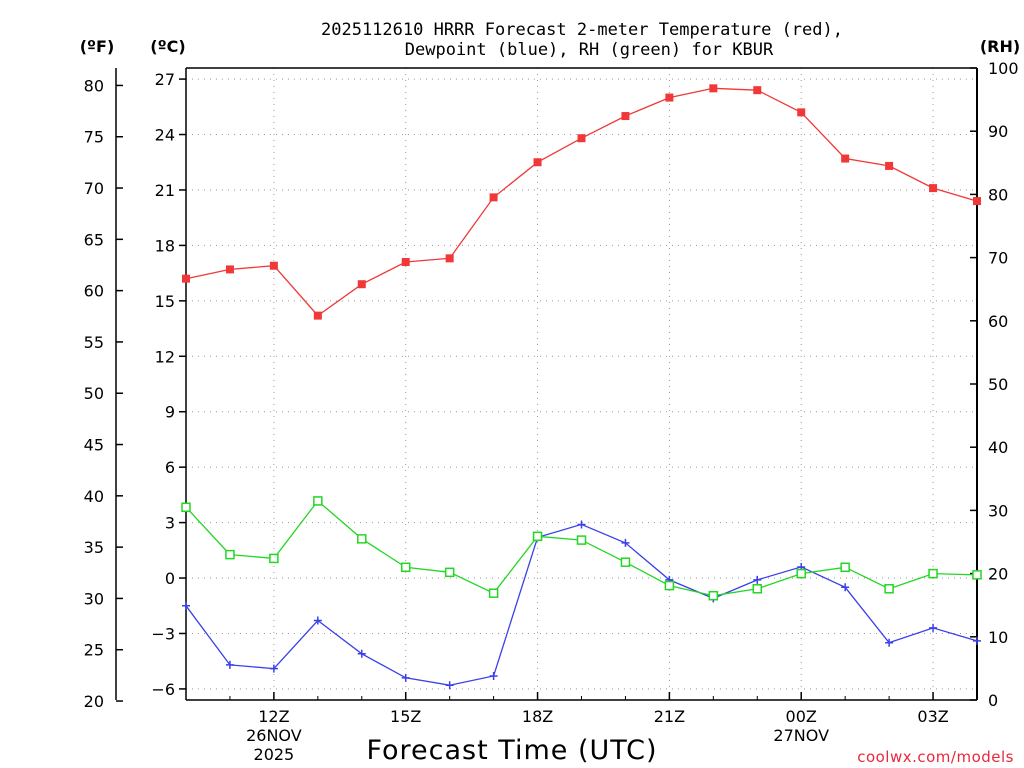 The height and width of the screenshot is (768, 1024). Describe the element at coordinates (537, 716) in the screenshot. I see `time-tick-label: 18Z` at that location.